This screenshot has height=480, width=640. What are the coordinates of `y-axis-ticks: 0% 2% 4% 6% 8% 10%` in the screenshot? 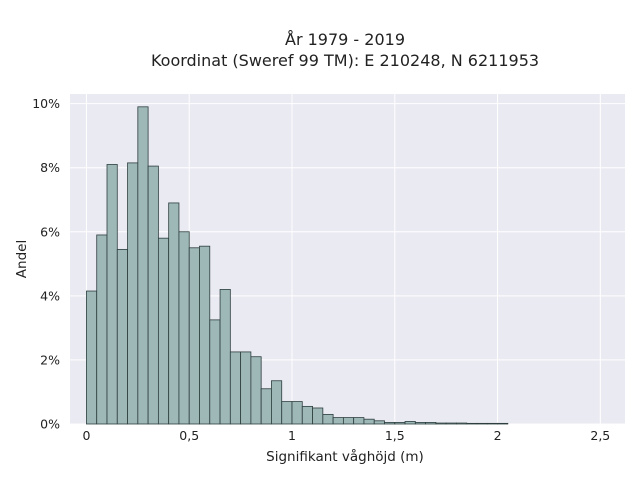 It's located at (46, 263).